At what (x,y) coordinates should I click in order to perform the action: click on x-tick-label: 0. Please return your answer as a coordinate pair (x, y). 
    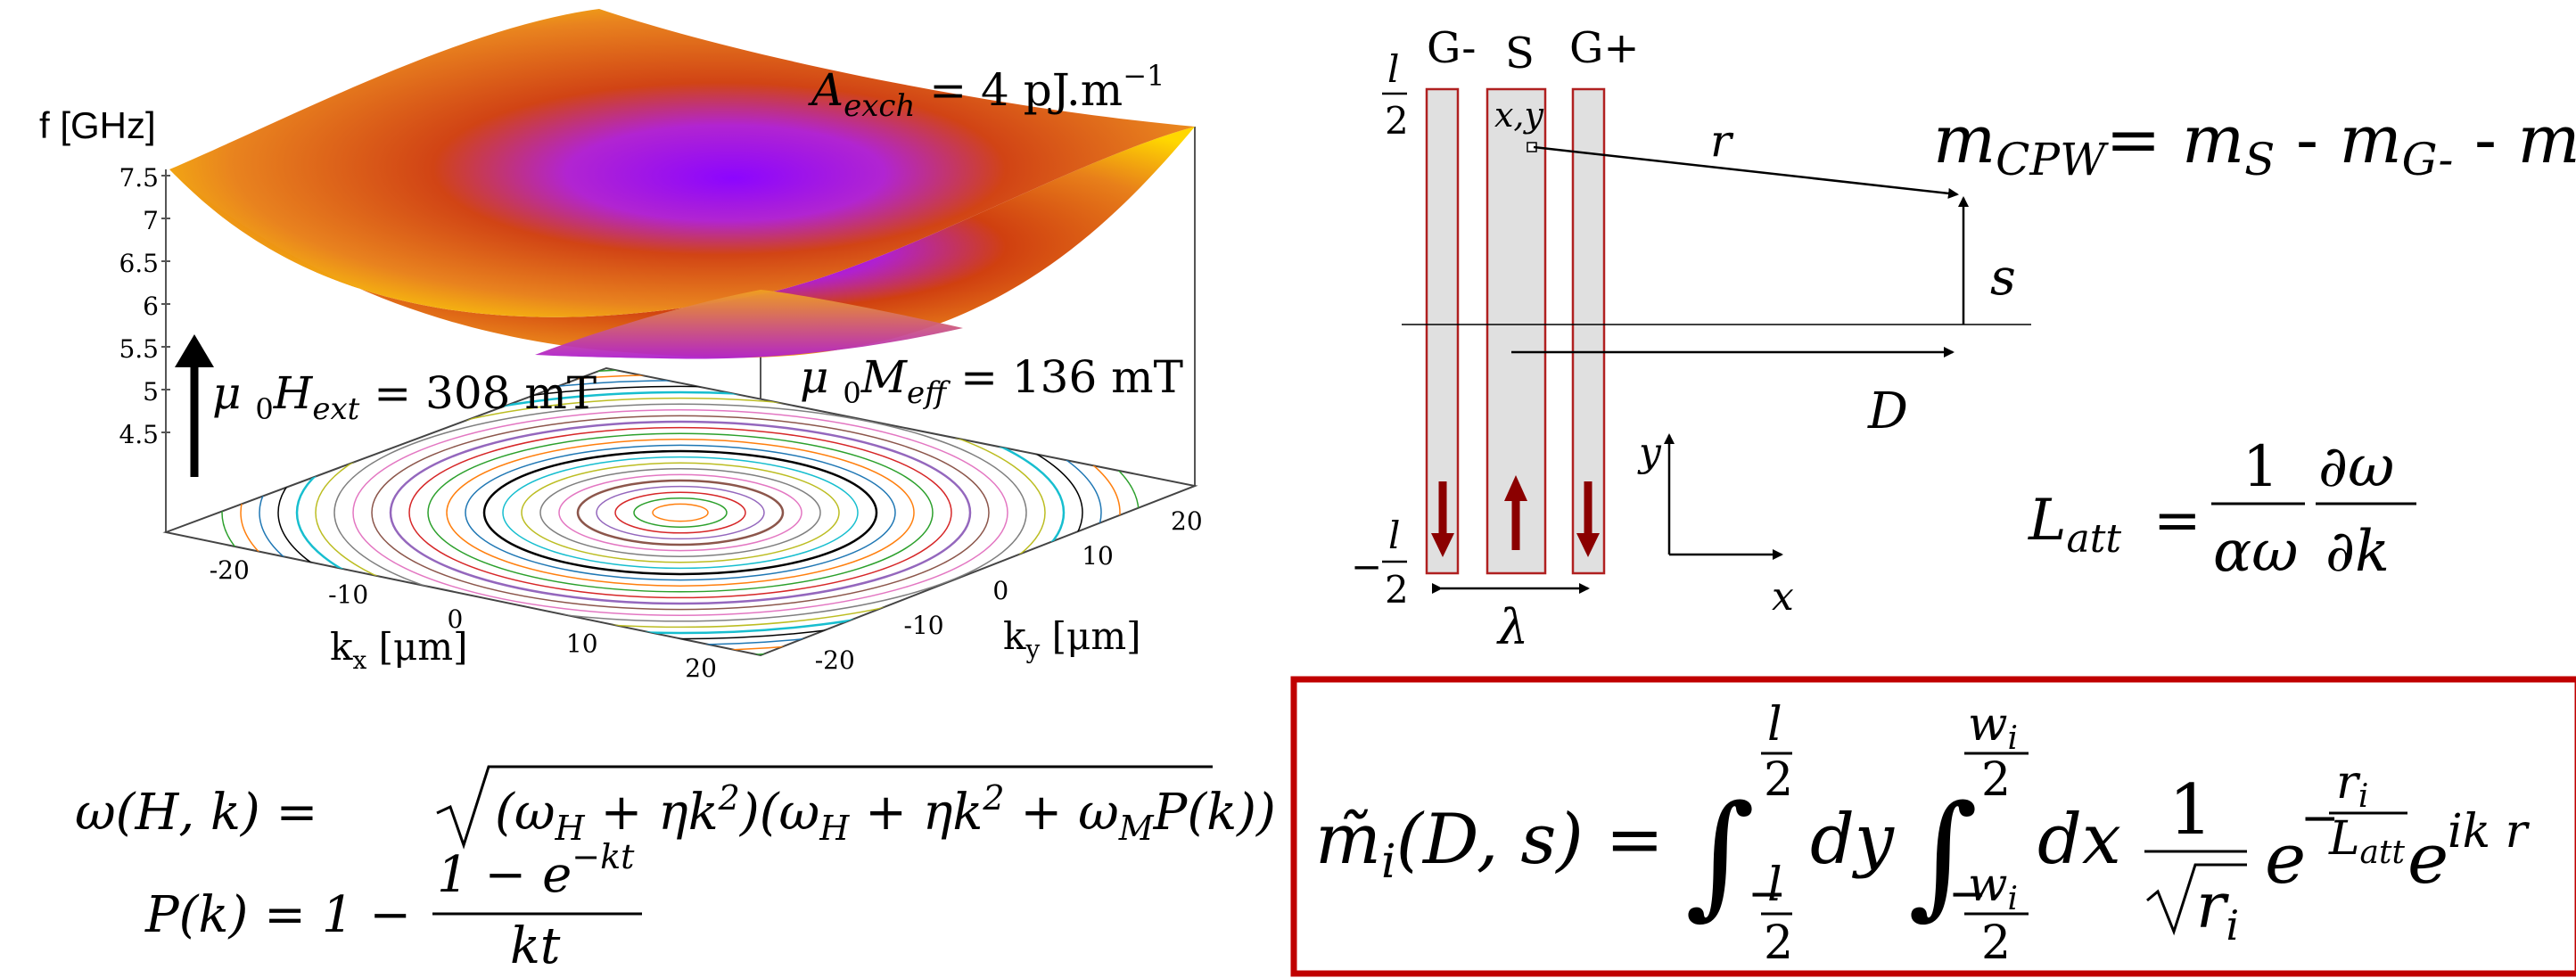
    Looking at the image, I should click on (456, 619).